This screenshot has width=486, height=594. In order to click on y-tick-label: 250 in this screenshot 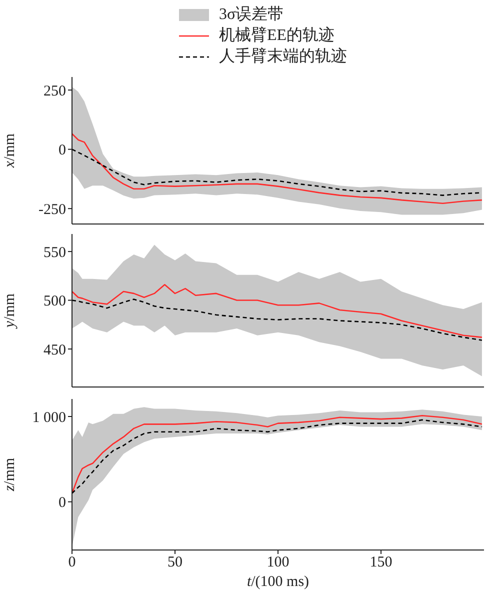, I will do `click(55, 91)`.